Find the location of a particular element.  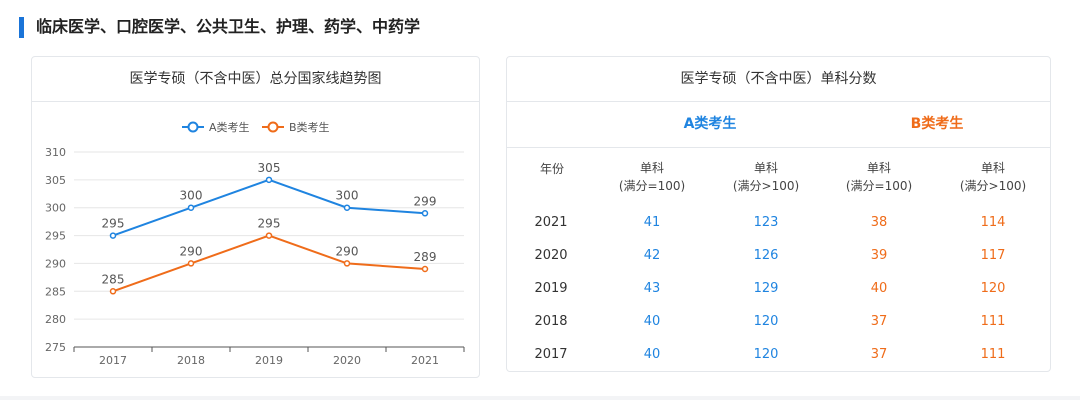

table-cell-score: 39 is located at coordinates (879, 255).